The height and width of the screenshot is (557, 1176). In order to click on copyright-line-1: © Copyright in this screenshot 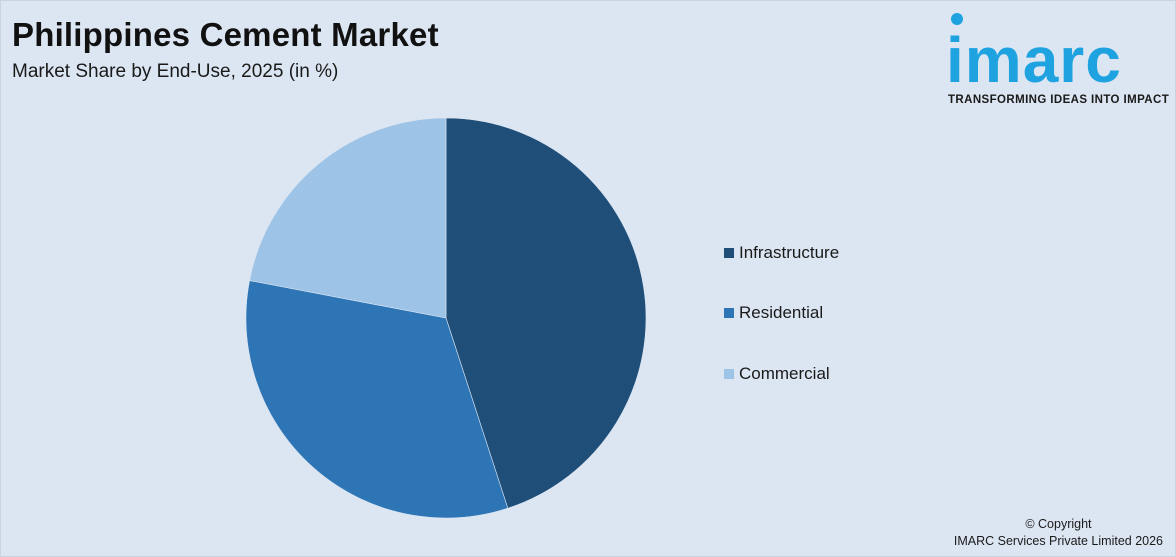, I will do `click(1058, 524)`.